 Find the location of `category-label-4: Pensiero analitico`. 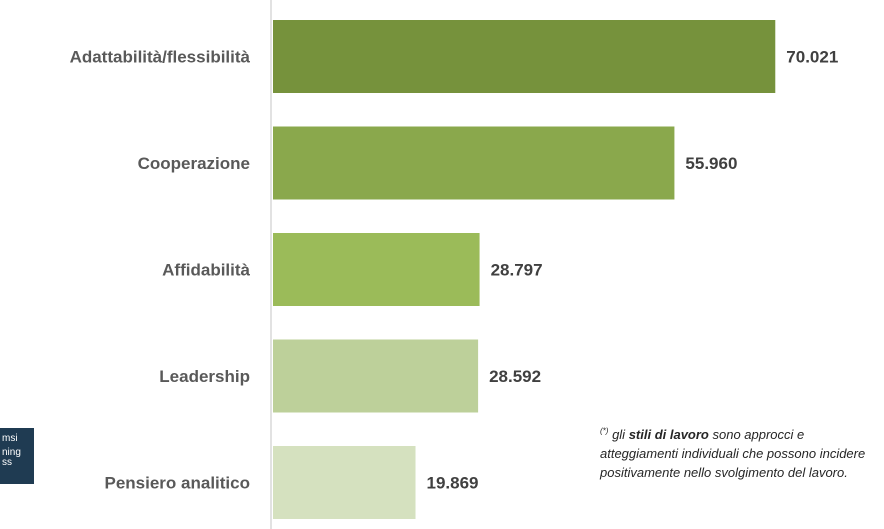

category-label-4: Pensiero analitico is located at coordinates (178, 483).